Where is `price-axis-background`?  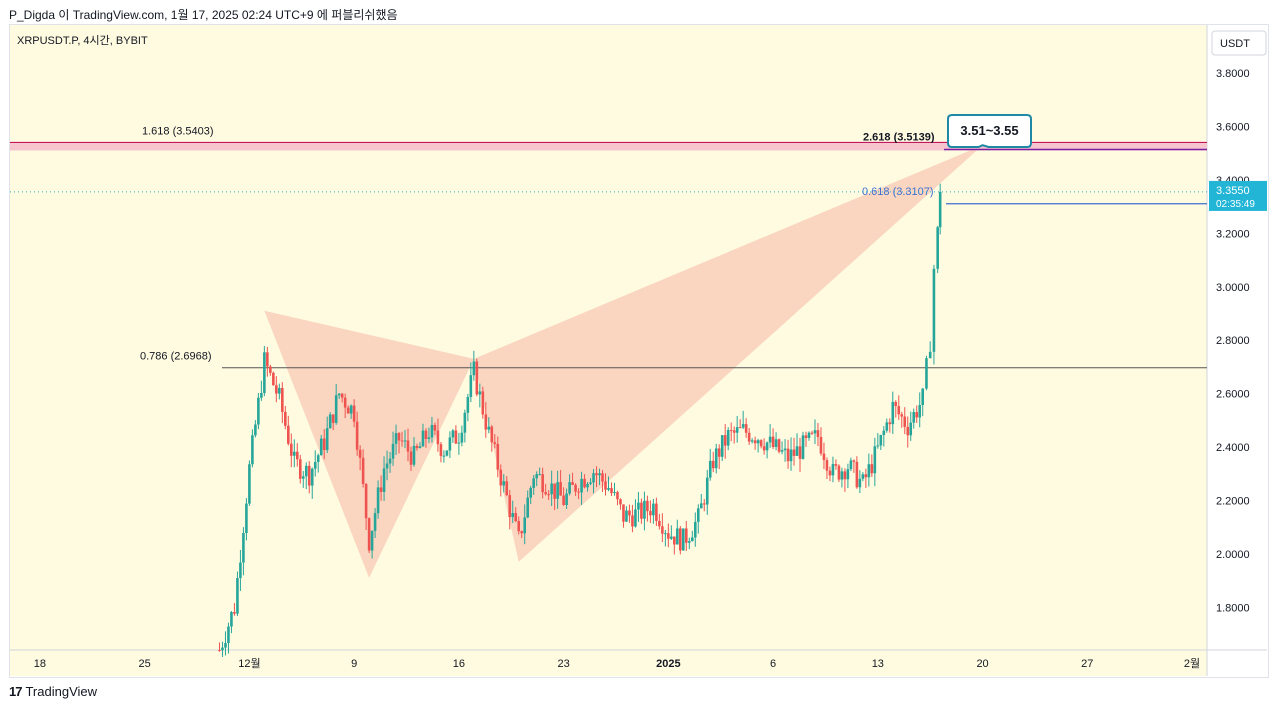 price-axis-background is located at coordinates (1237, 350).